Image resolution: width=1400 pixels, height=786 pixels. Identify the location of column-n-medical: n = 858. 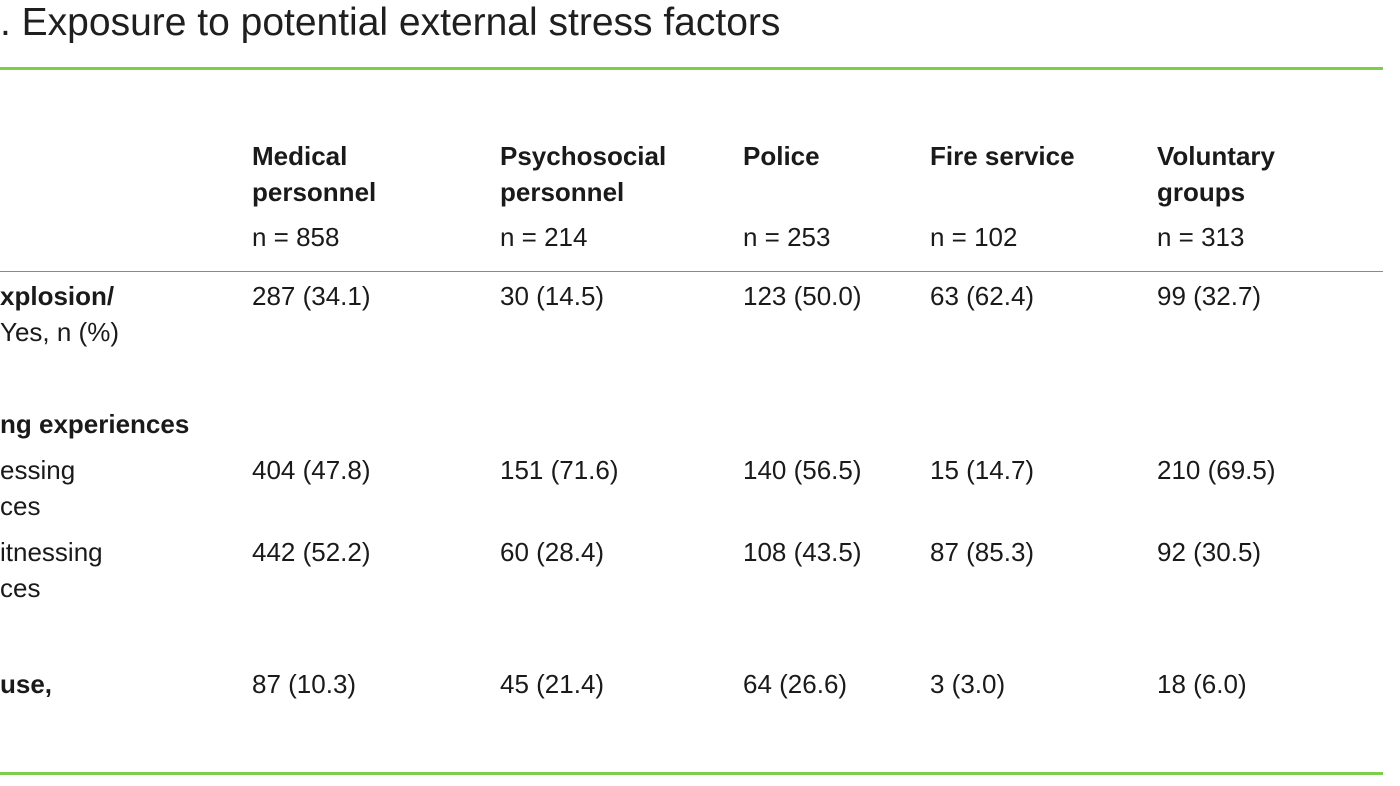
(296, 237).